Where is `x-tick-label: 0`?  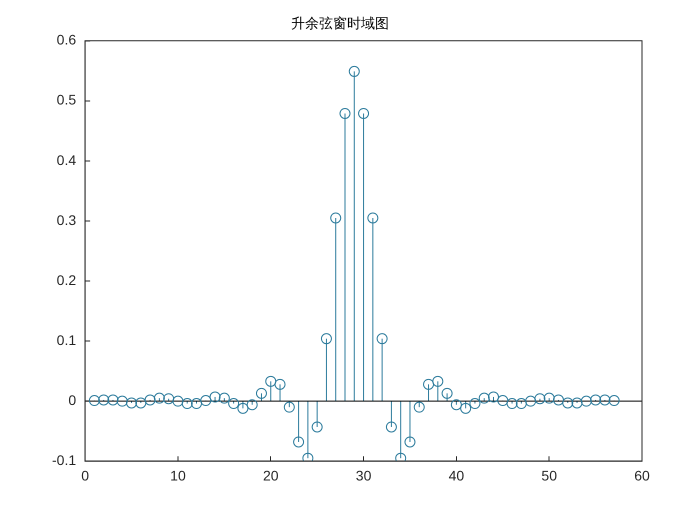
x-tick-label: 0 is located at coordinates (85, 475).